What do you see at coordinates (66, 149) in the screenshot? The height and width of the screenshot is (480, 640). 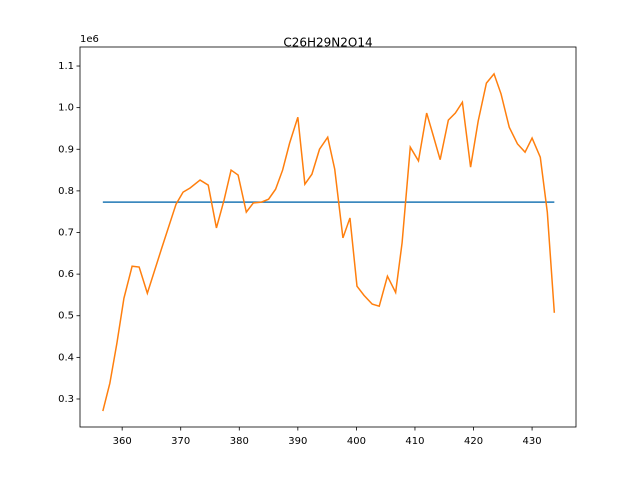 I see `y-tick-label: 0.9` at bounding box center [66, 149].